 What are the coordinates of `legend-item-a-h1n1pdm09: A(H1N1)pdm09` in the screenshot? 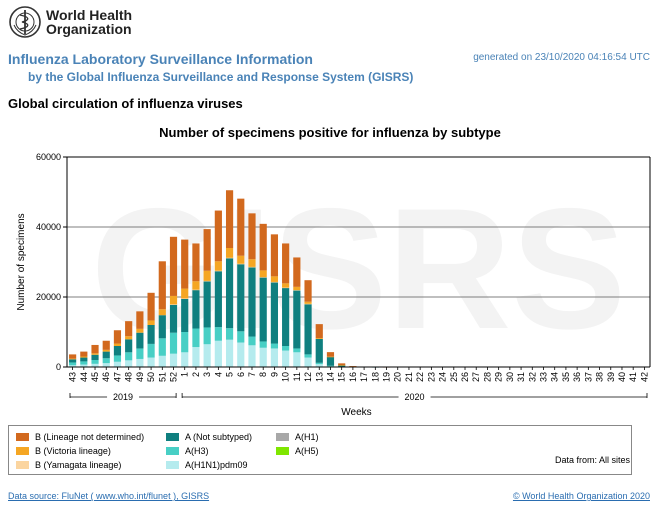 It's located at (207, 465).